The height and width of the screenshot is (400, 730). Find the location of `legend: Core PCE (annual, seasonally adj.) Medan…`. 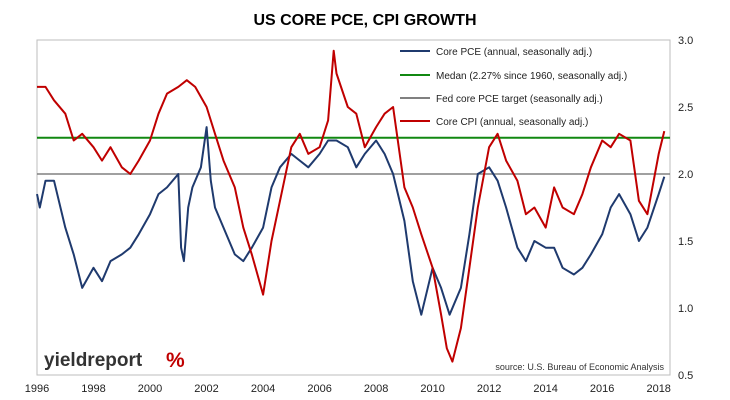

legend: Core PCE (annual, seasonally adj.) Medan… is located at coordinates (513, 87).